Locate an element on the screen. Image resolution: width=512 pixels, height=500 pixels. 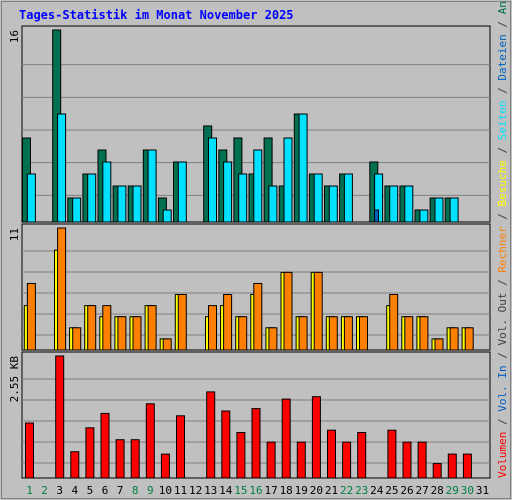
legend-item-dateien: Dateien is located at coordinates (502, 57).